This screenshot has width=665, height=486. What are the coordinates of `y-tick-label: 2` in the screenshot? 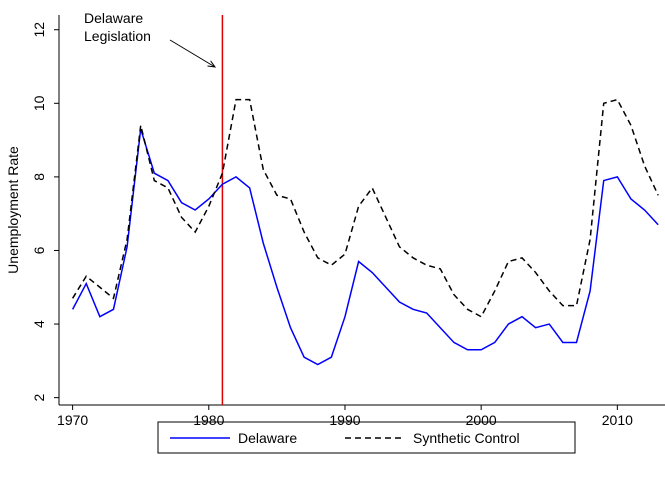 It's located at (39, 398).